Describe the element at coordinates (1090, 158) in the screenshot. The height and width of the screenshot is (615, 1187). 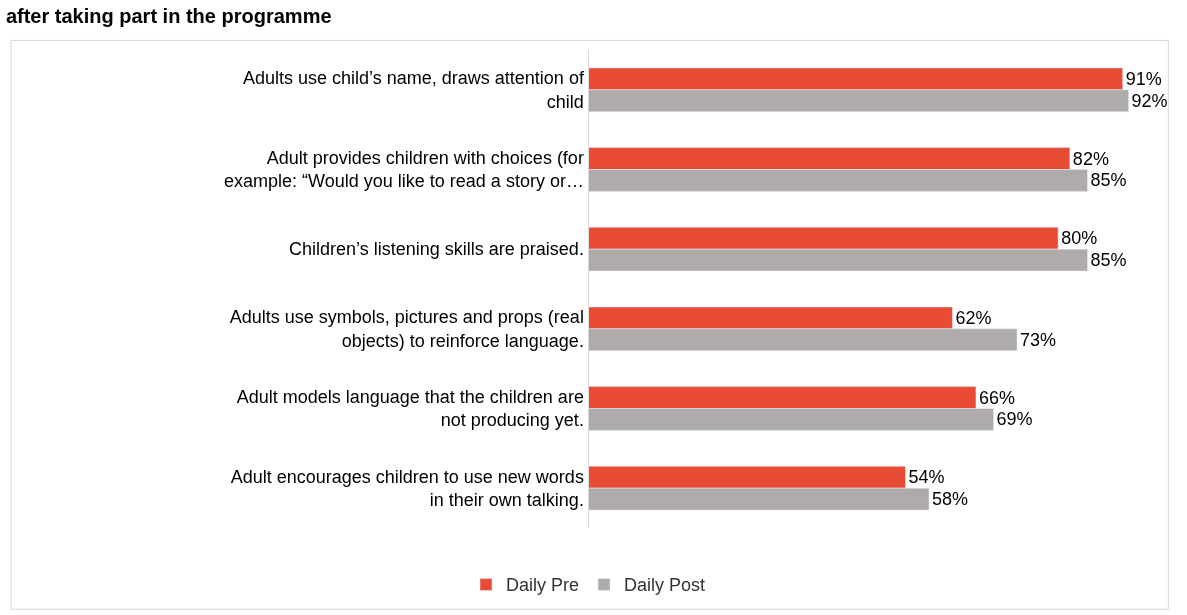
I see `data-label: 82%` at that location.